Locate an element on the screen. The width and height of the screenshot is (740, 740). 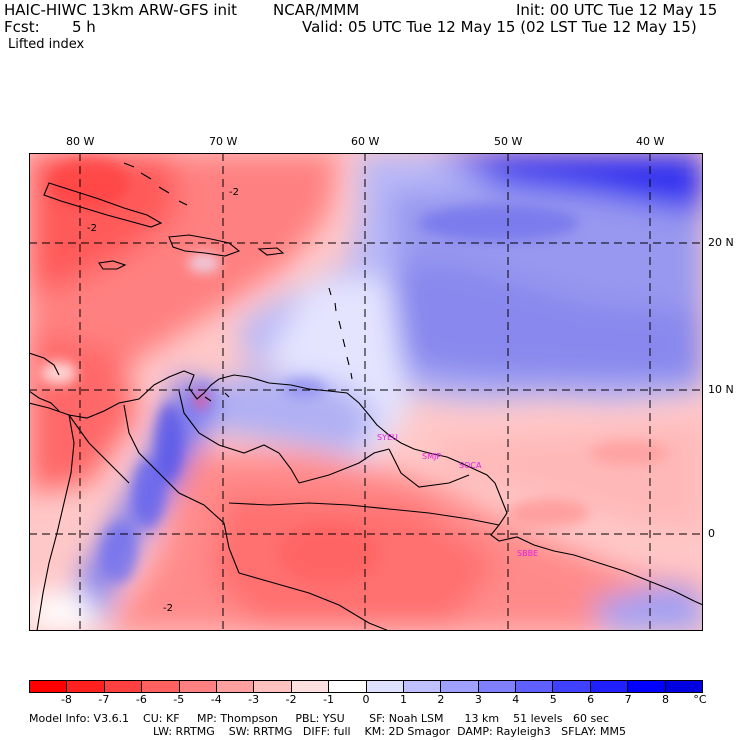
colorbar-tick-label: -6 is located at coordinates (141, 699).